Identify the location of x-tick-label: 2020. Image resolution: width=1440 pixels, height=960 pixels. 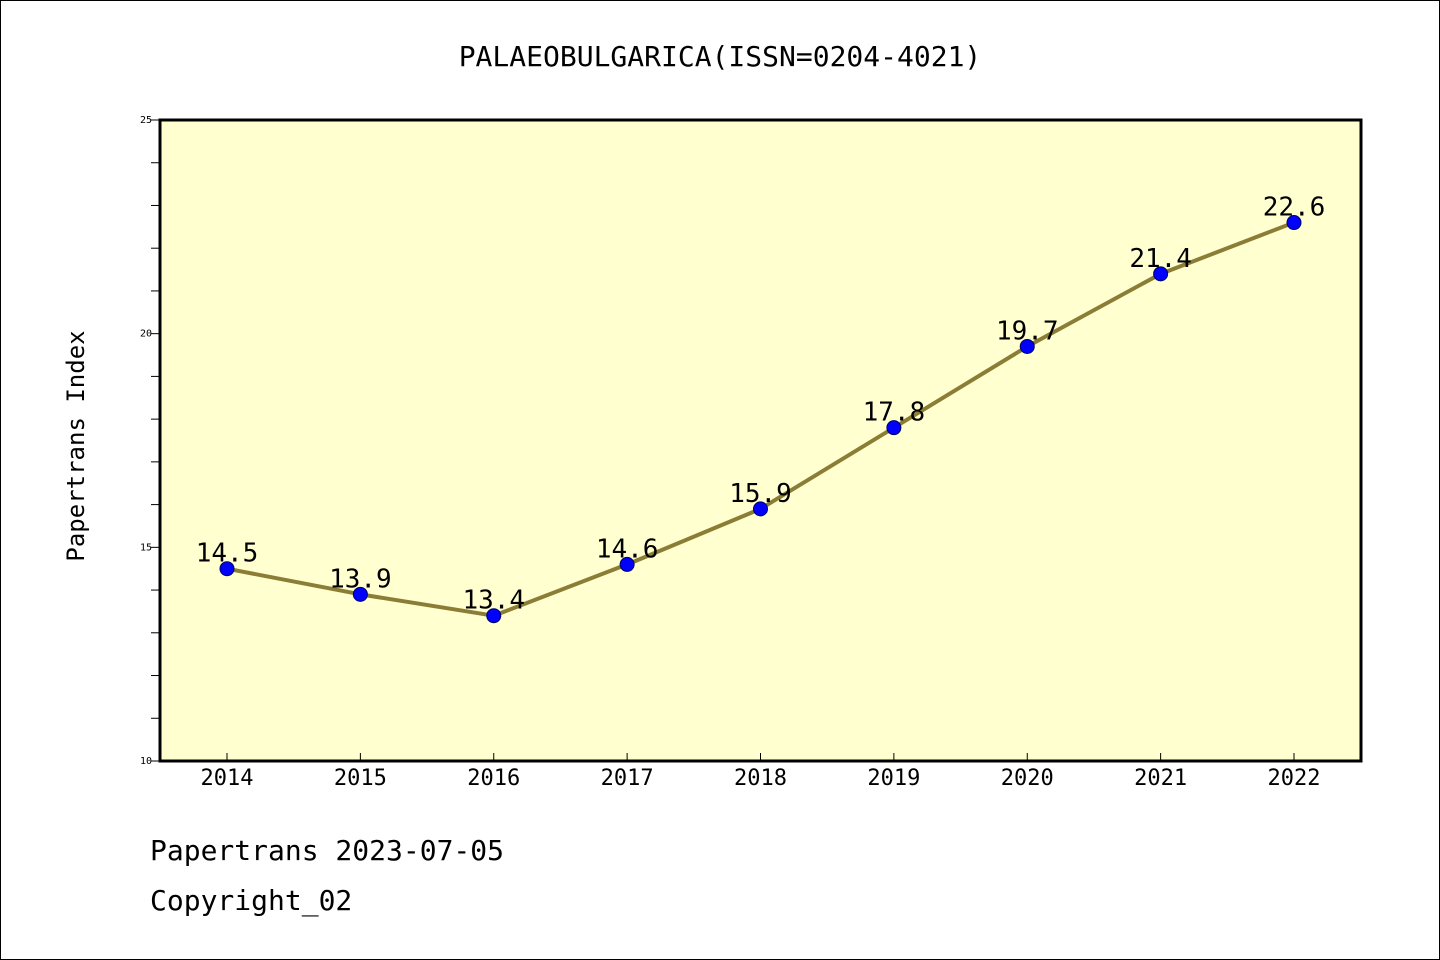
(1027, 778).